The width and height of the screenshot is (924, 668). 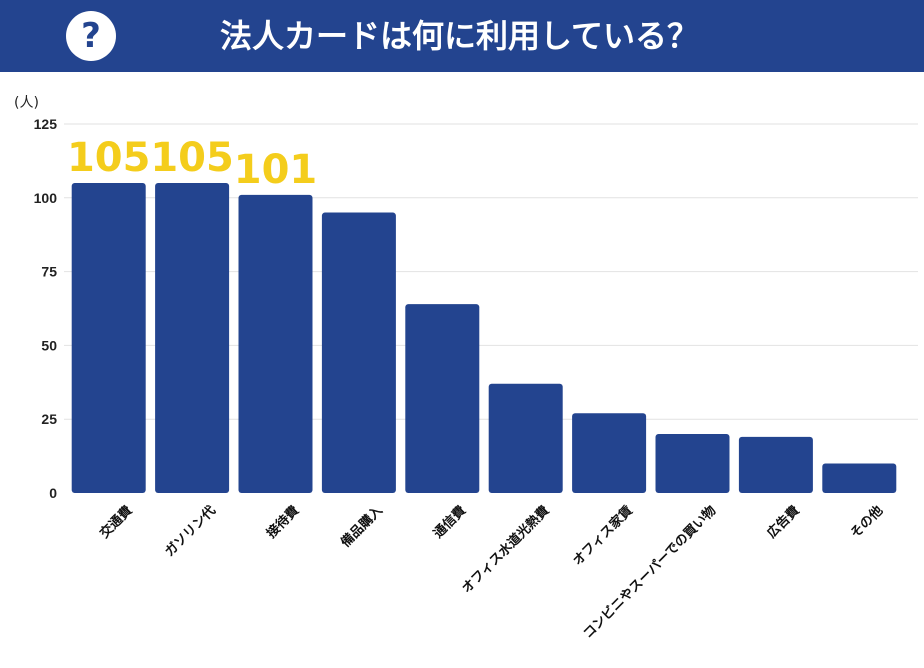 I want to click on x-tick-label: 備品購入, so click(x=362, y=527).